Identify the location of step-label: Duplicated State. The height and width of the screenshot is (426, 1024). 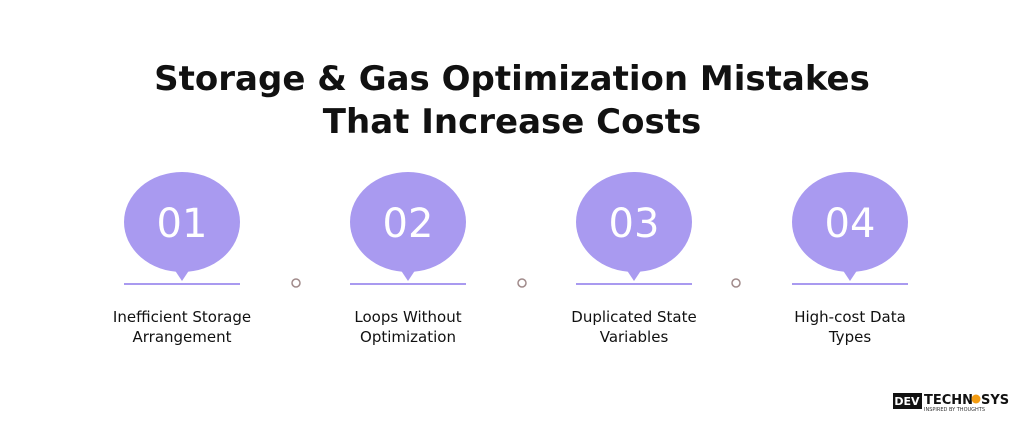
(633, 317).